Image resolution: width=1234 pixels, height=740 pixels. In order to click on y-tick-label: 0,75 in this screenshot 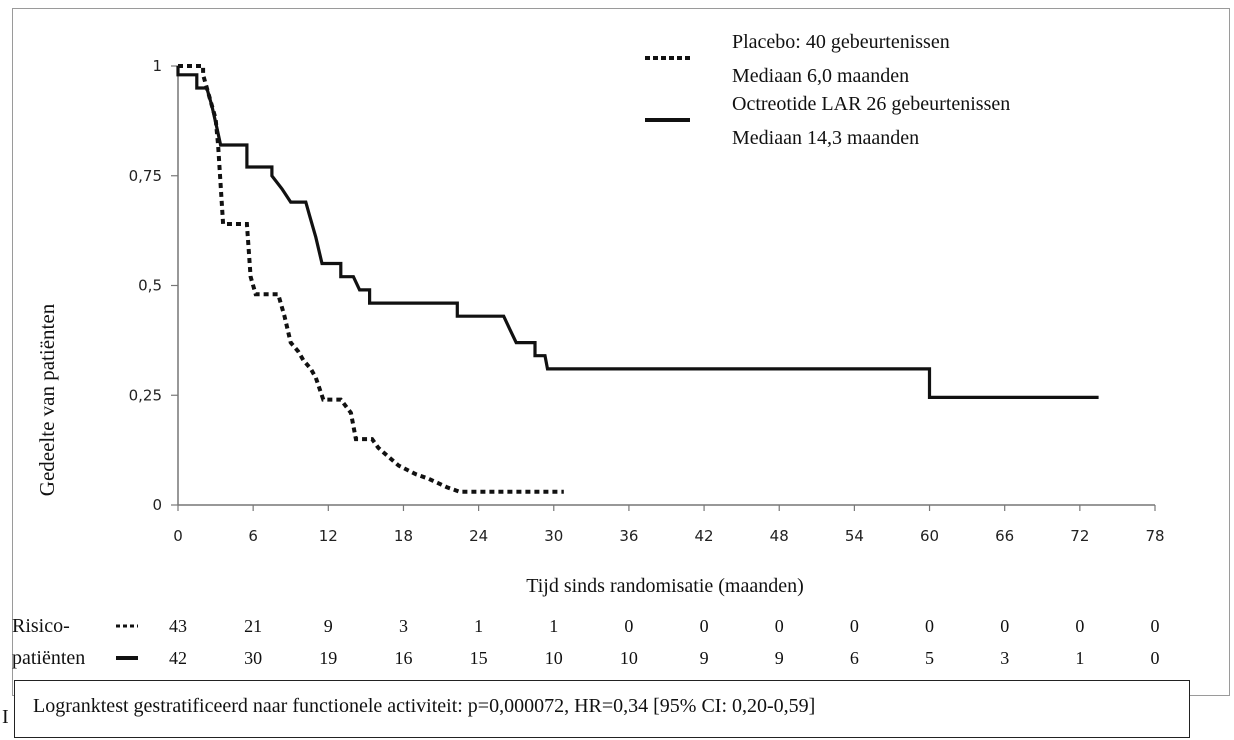, I will do `click(145, 176)`.